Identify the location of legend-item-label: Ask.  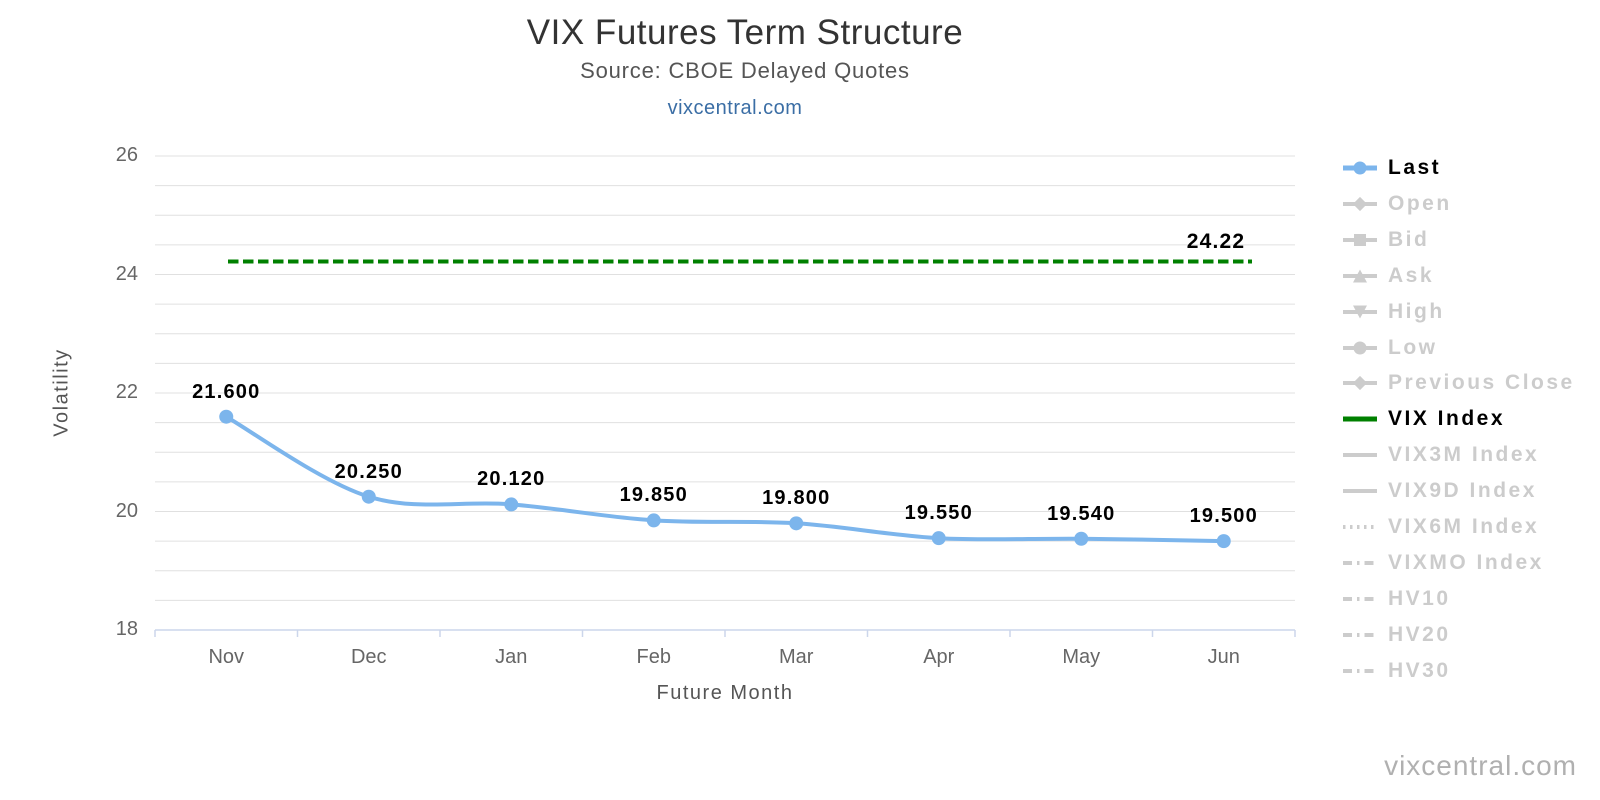
(1411, 275).